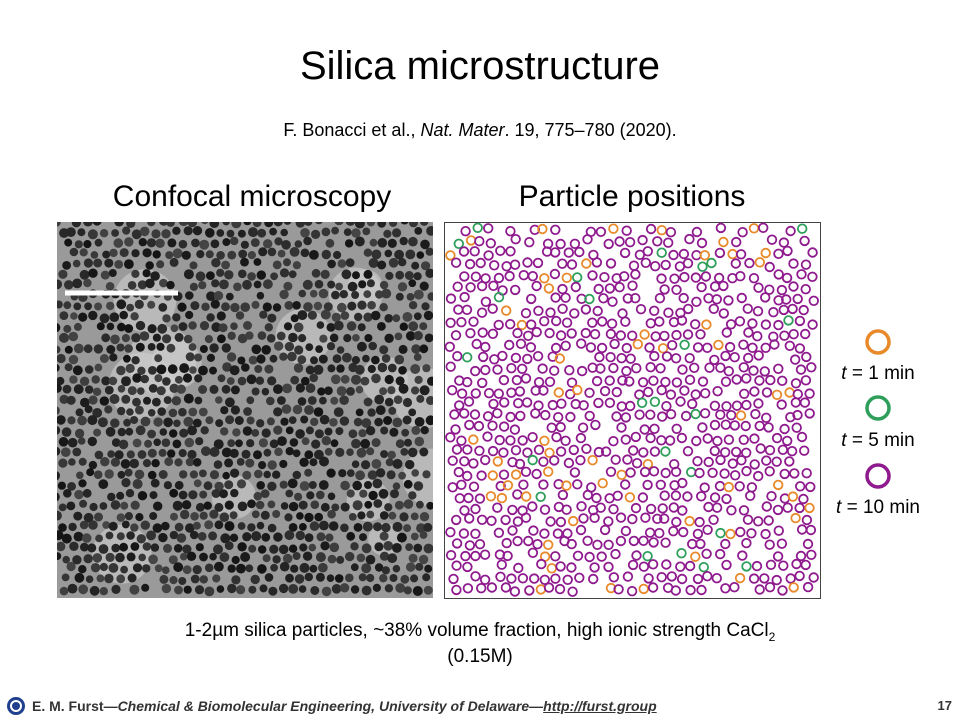  What do you see at coordinates (878, 476) in the screenshot?
I see `legend-marker` at bounding box center [878, 476].